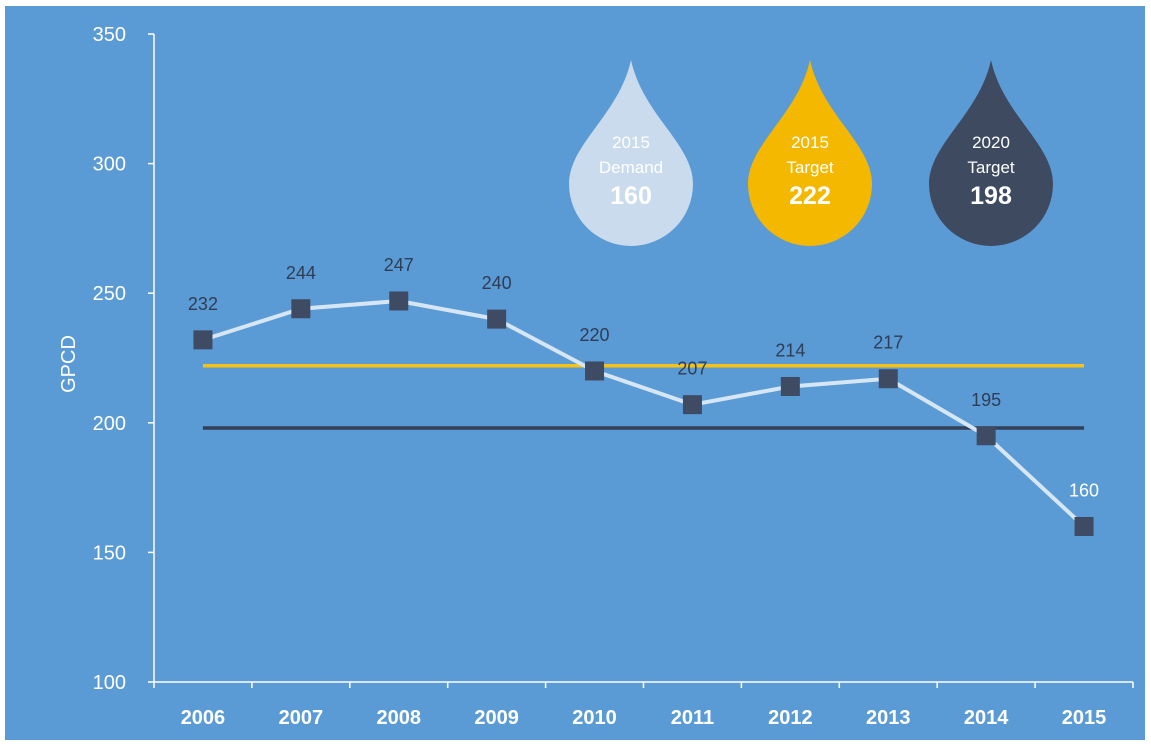  I want to click on data-label-2010: 220, so click(595, 335).